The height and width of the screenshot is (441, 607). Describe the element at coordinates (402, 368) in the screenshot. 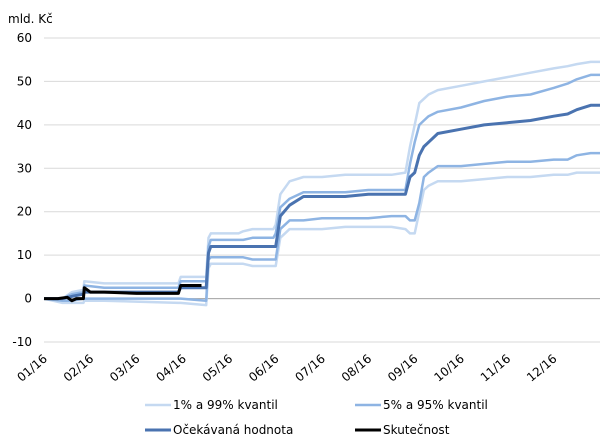

I see `x-tick-label: 09/16` at that location.